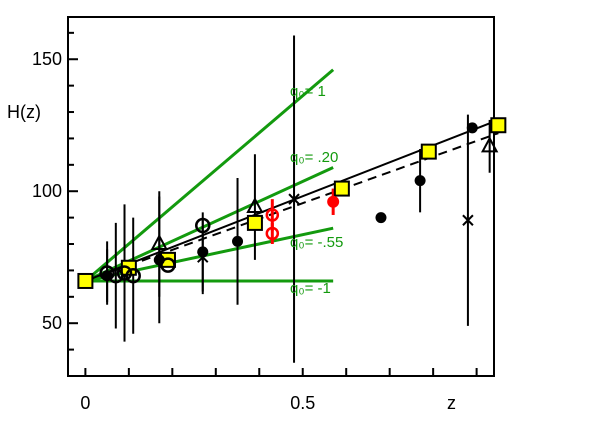 The width and height of the screenshot is (599, 425). I want to click on model-line-label: q₀= -.55, so click(316, 242).